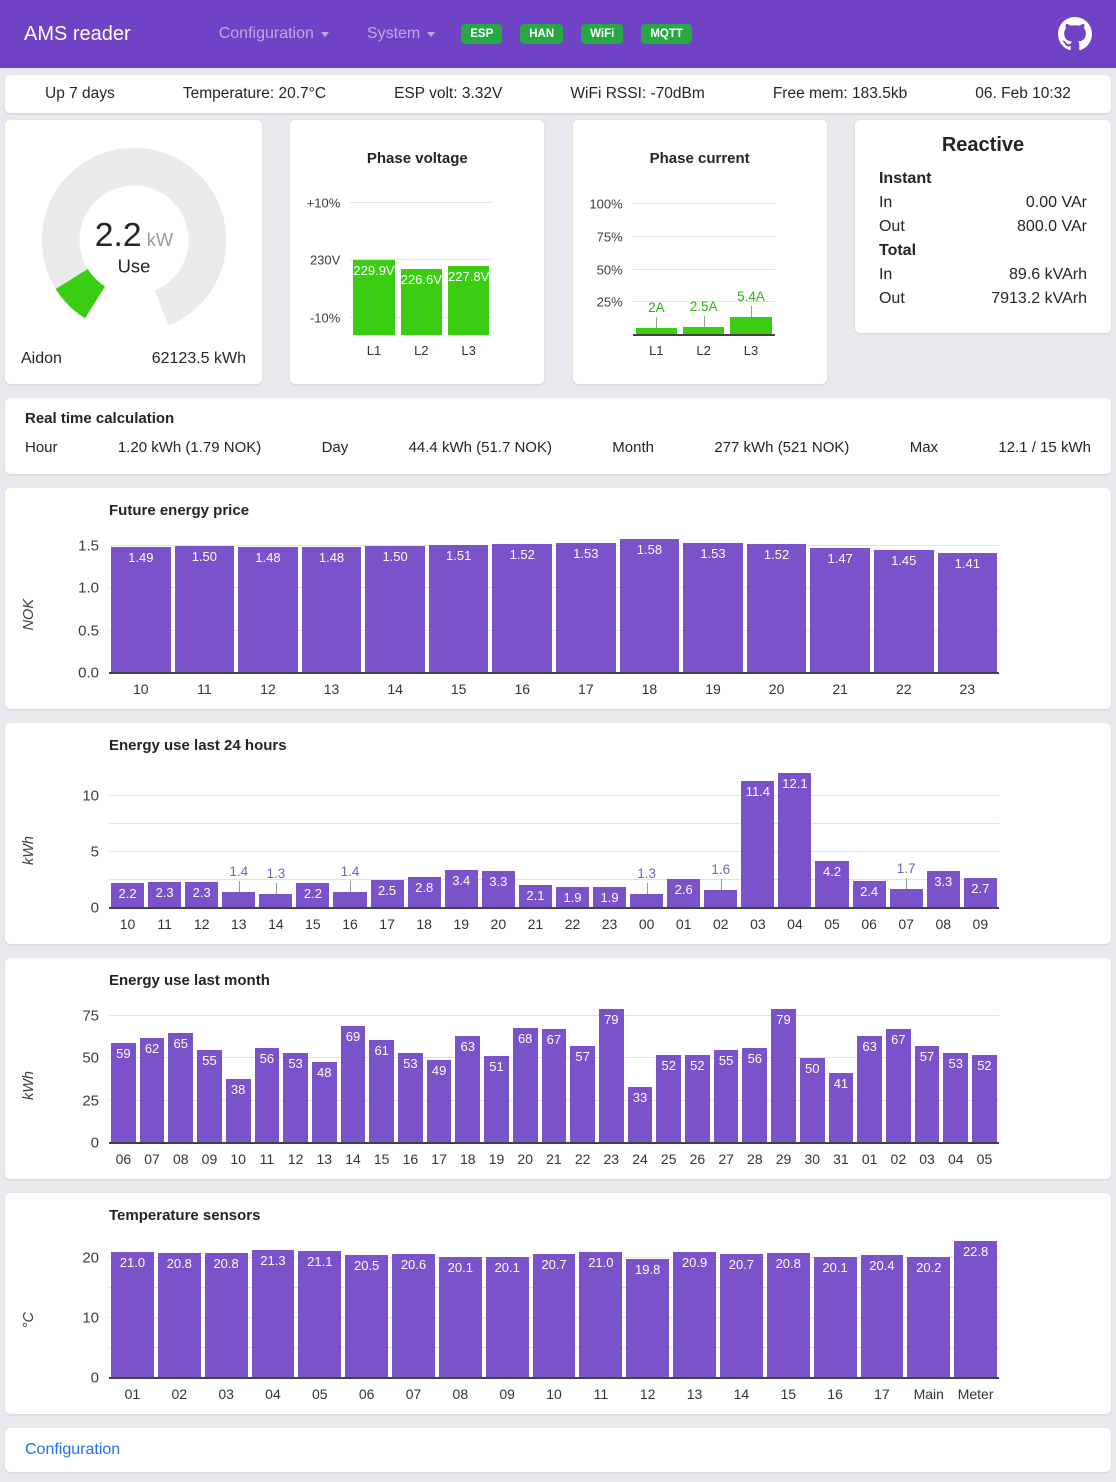  What do you see at coordinates (649, 605) in the screenshot?
I see `bar: 1.58` at bounding box center [649, 605].